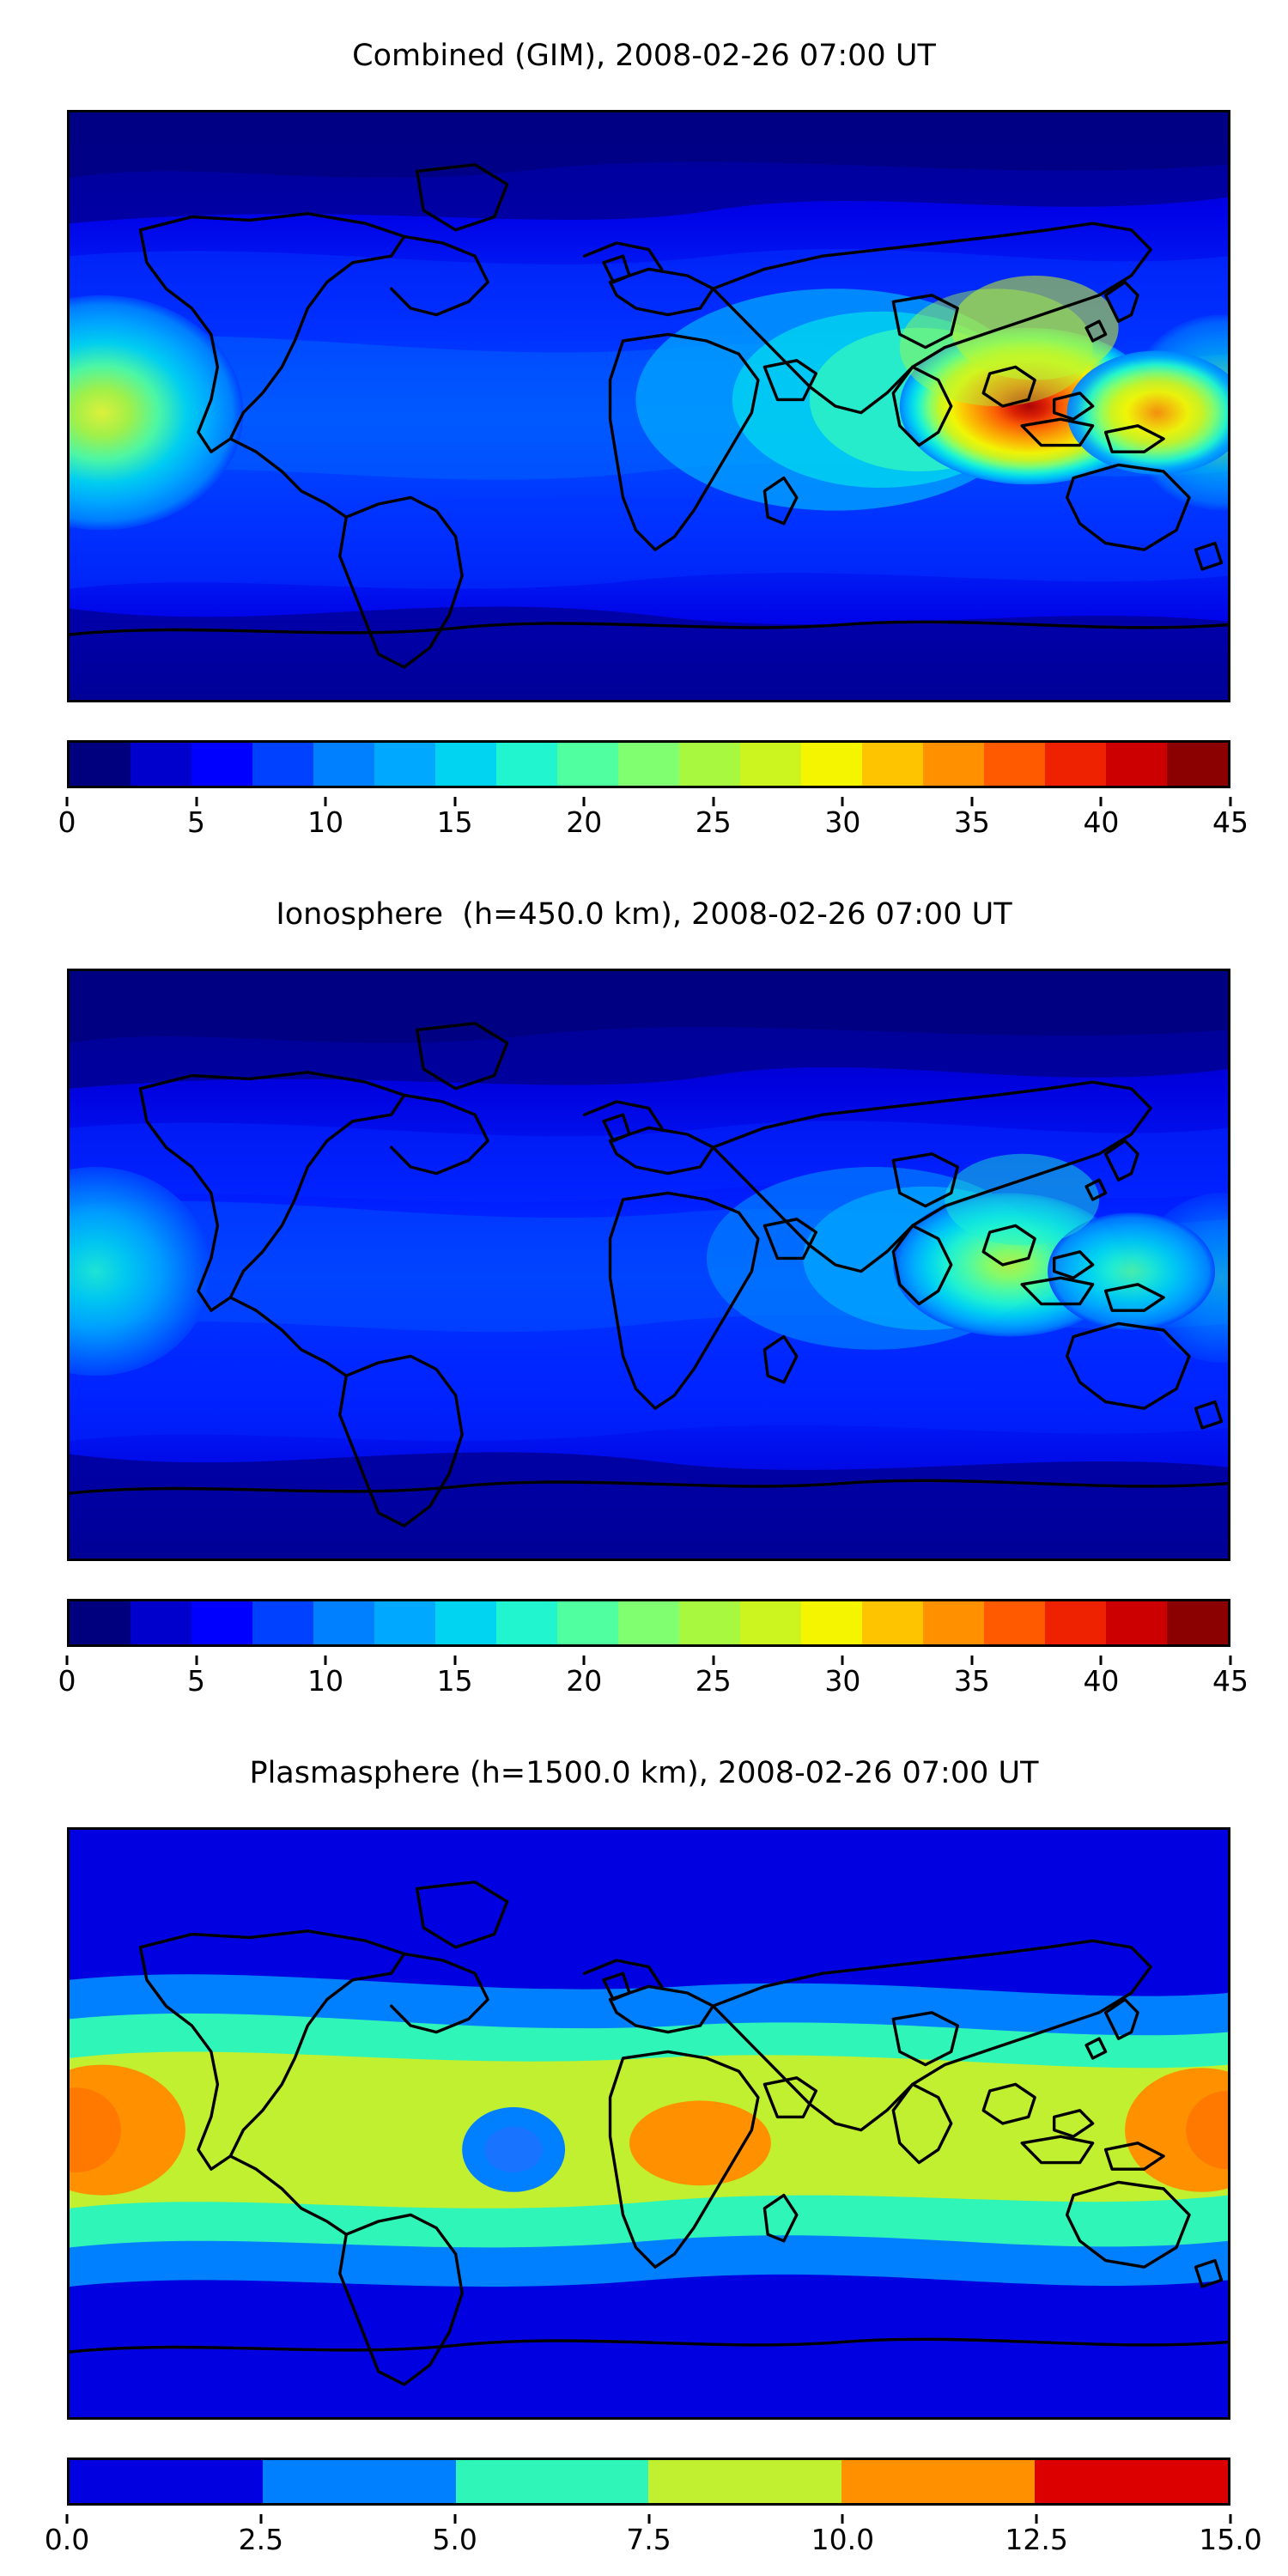 The height and width of the screenshot is (2576, 1288). I want to click on colorbar-plasmasphere-bands, so click(649, 2482).